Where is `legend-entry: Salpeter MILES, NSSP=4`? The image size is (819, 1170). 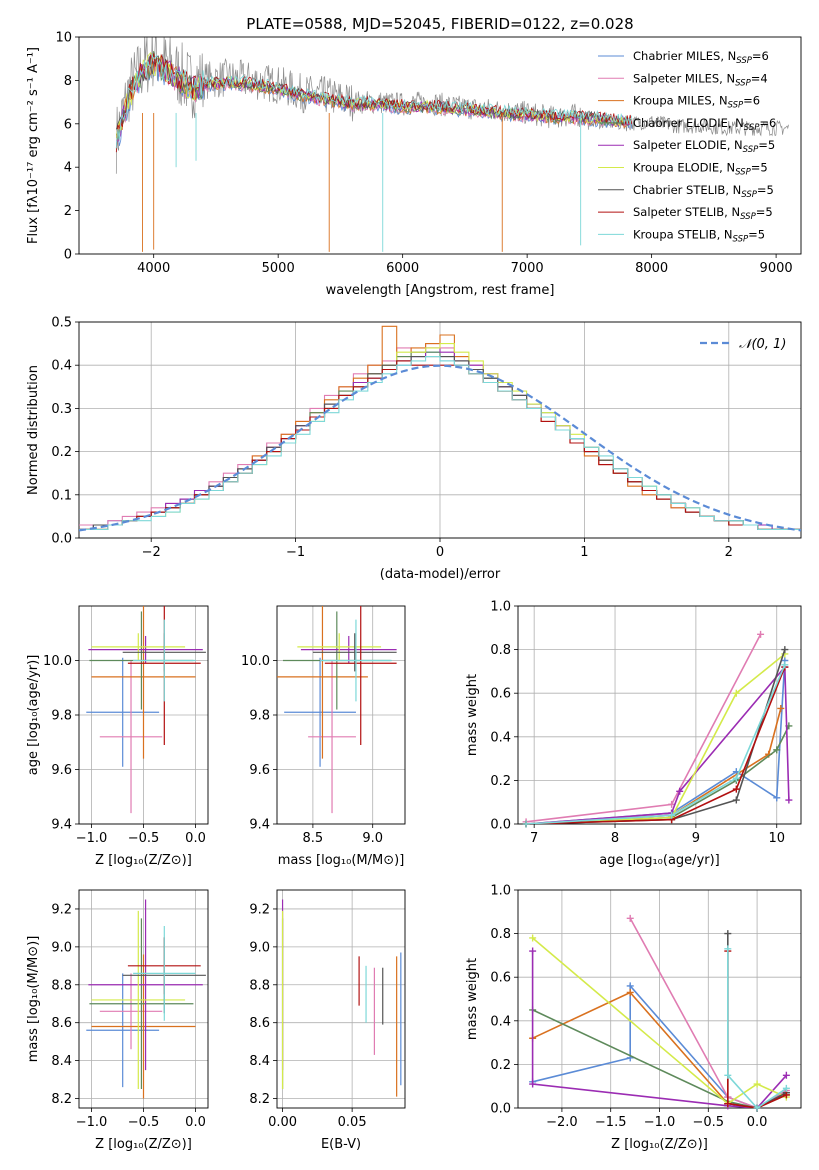 legend-entry: Salpeter MILES, NSSP=4 is located at coordinates (700, 79).